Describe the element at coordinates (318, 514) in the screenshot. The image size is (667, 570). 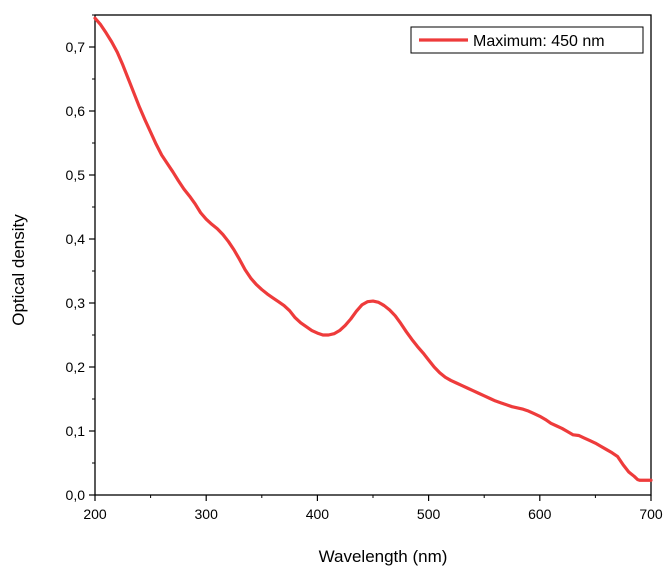
I see `x-tick-label: 400` at that location.